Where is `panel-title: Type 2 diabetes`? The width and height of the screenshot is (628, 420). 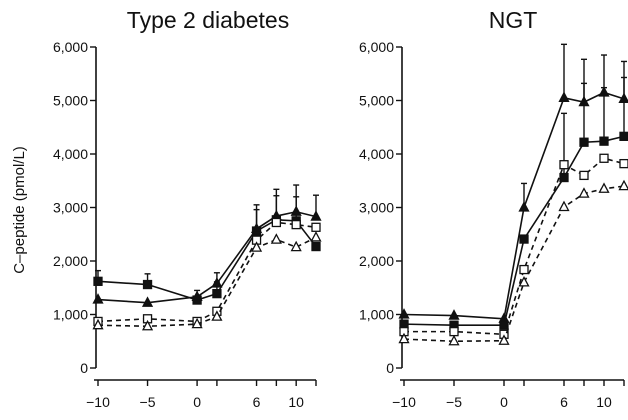 panel-title: Type 2 diabetes is located at coordinates (208, 20).